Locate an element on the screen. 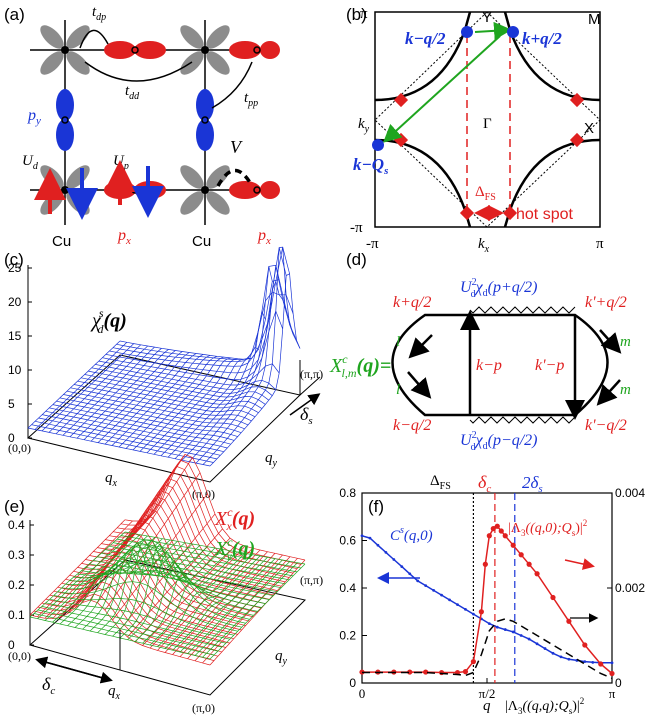  f-xtick: 0 is located at coordinates (362, 693).